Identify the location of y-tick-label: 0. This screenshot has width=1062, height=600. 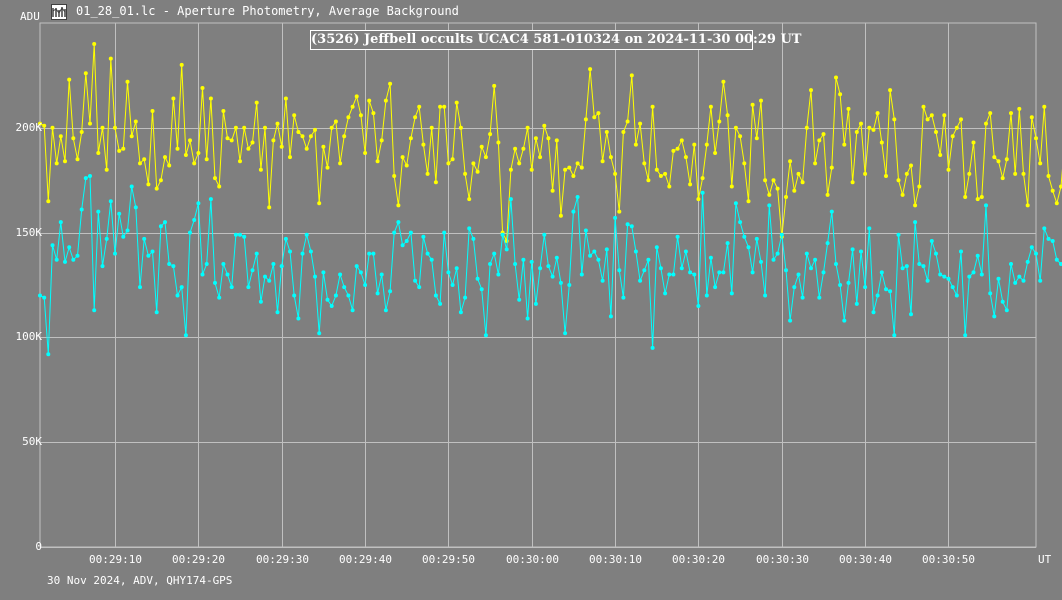
(38, 546).